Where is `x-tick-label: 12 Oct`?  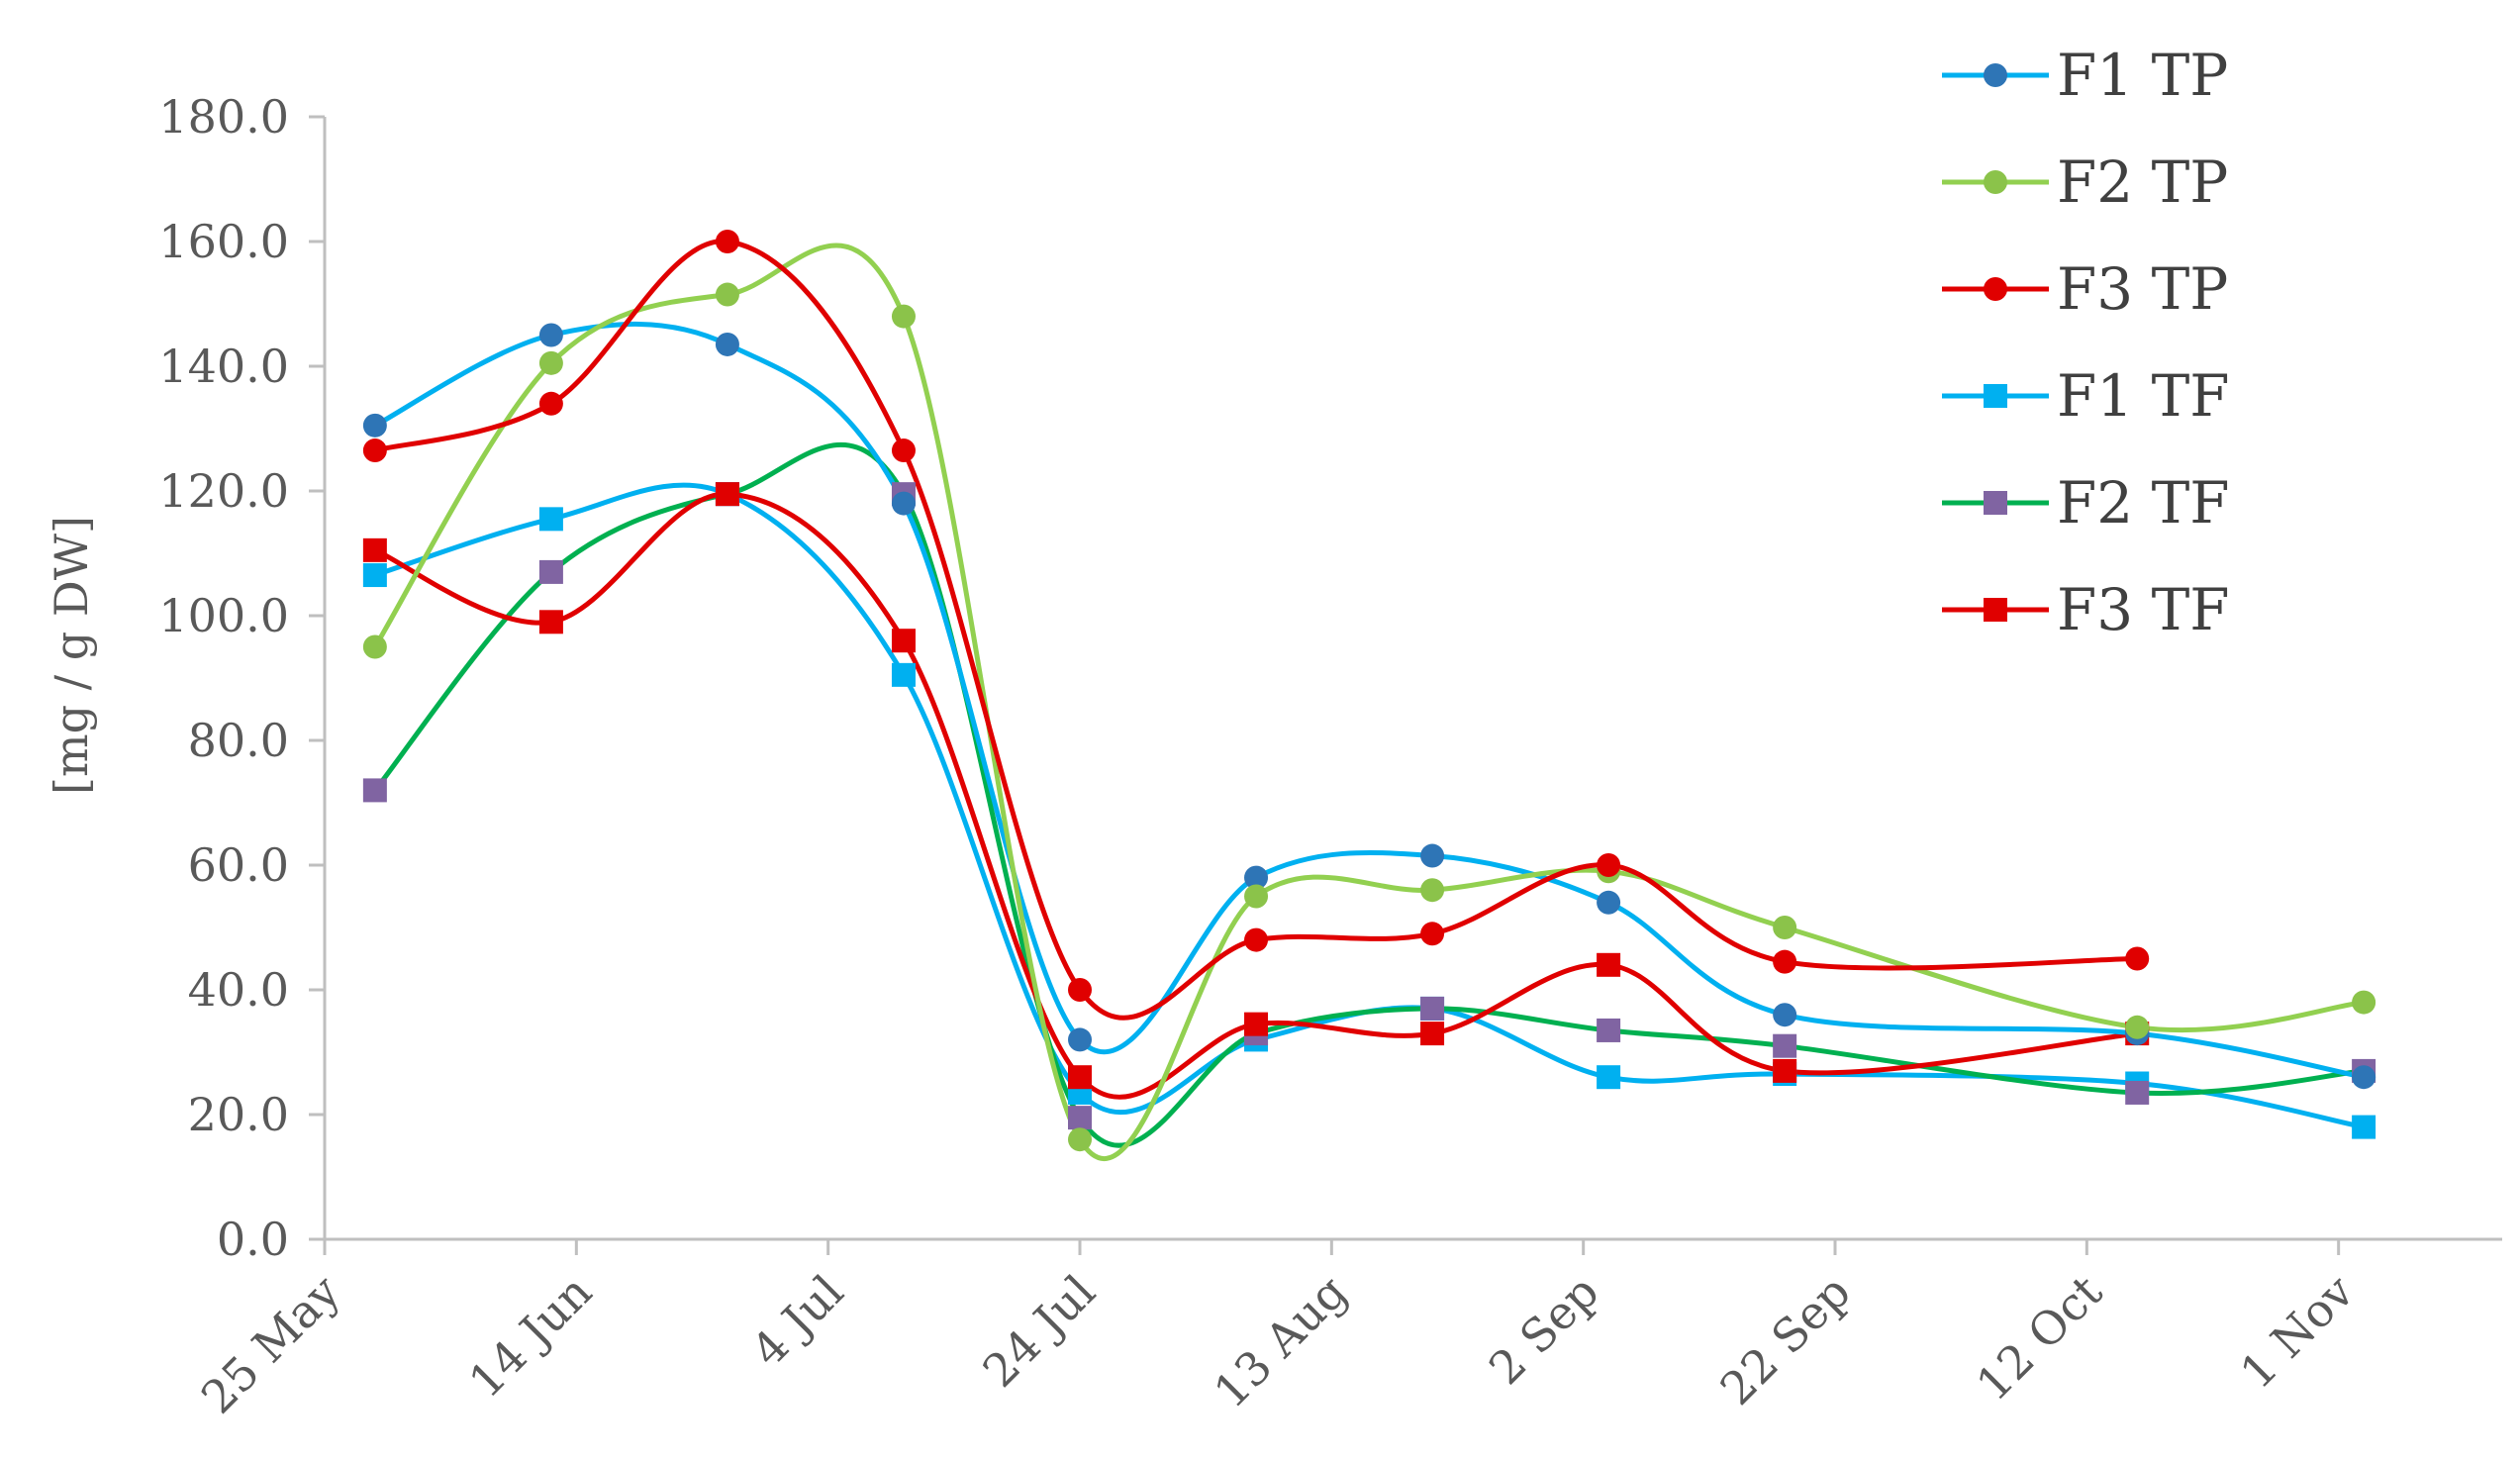 x-tick-label: 12 Oct is located at coordinates (2039, 1337).